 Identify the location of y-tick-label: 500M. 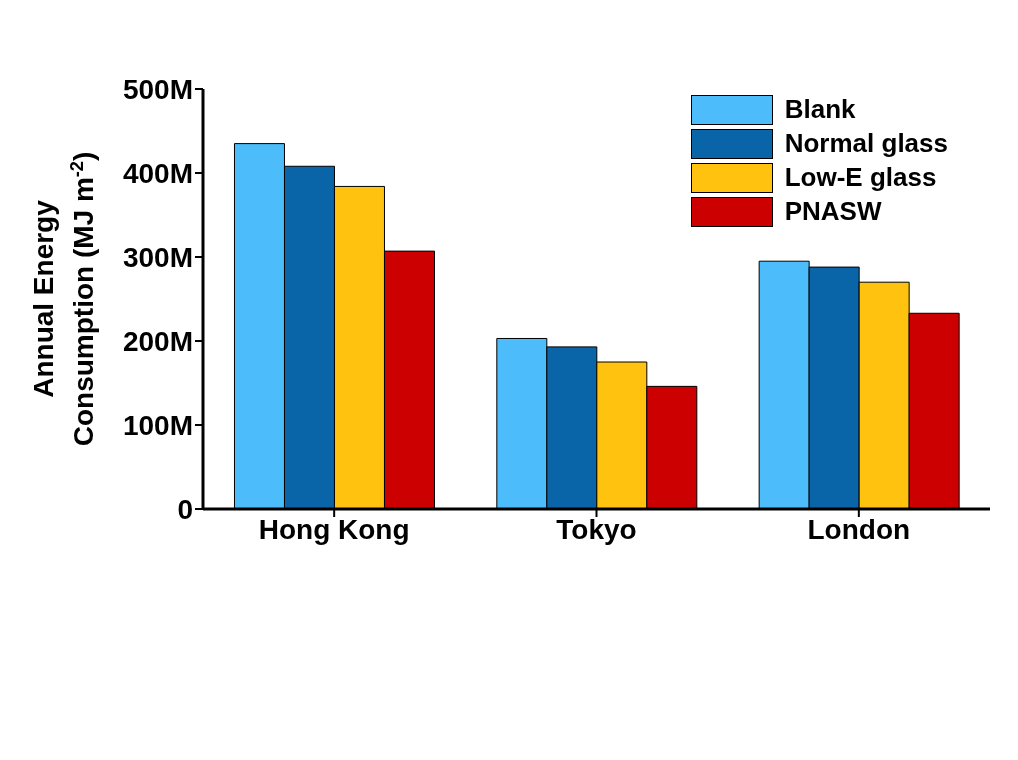
(157, 89).